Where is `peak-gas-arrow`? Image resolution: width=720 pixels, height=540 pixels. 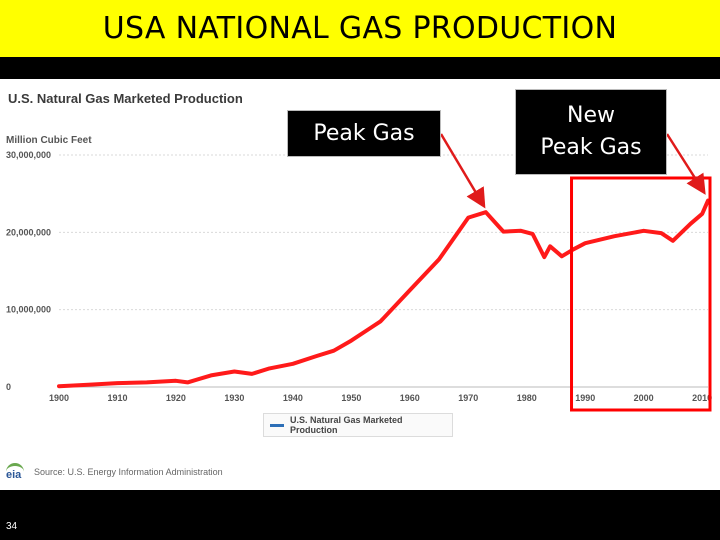
peak-gas-arrow is located at coordinates (462, 171).